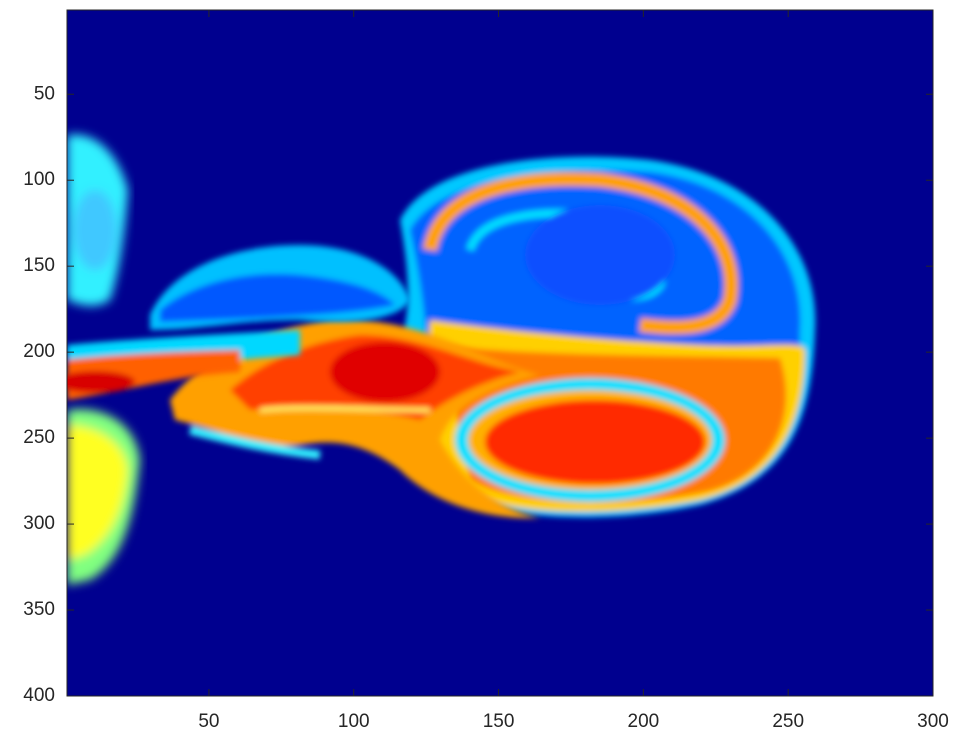  Describe the element at coordinates (208, 721) in the screenshot. I see `x-tick-label: 50` at that location.